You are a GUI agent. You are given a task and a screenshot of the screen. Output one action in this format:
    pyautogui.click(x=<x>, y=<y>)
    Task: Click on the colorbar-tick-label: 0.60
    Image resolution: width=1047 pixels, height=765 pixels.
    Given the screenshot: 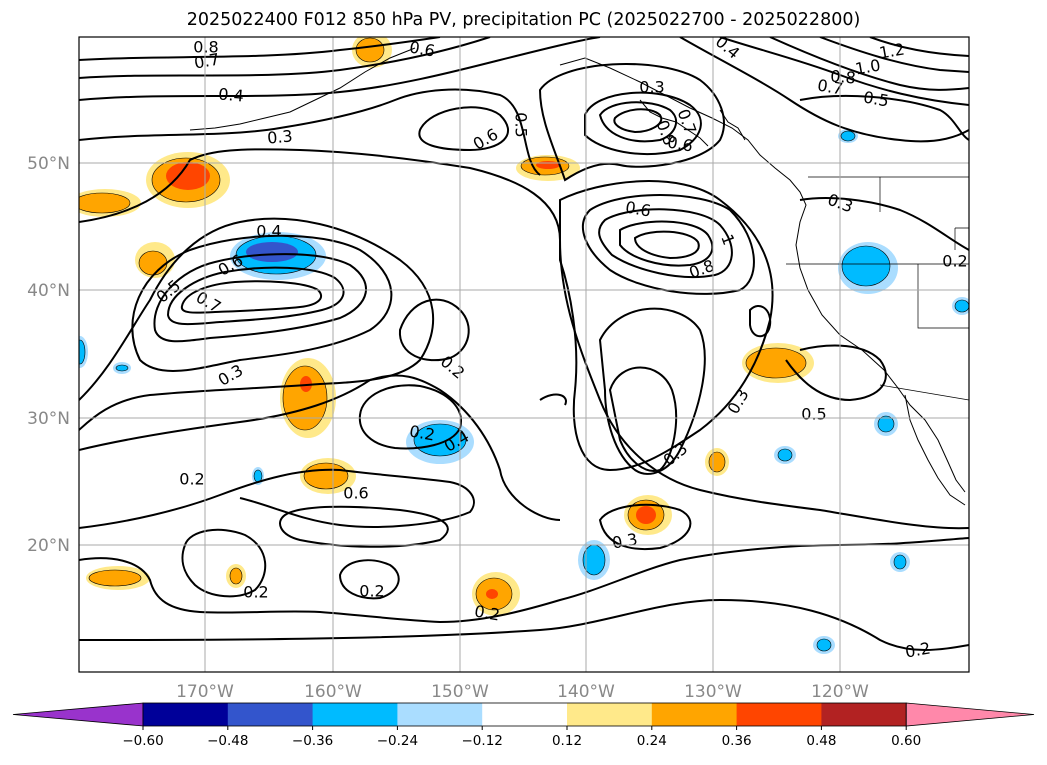 What is the action you would take?
    pyautogui.click(x=906, y=741)
    